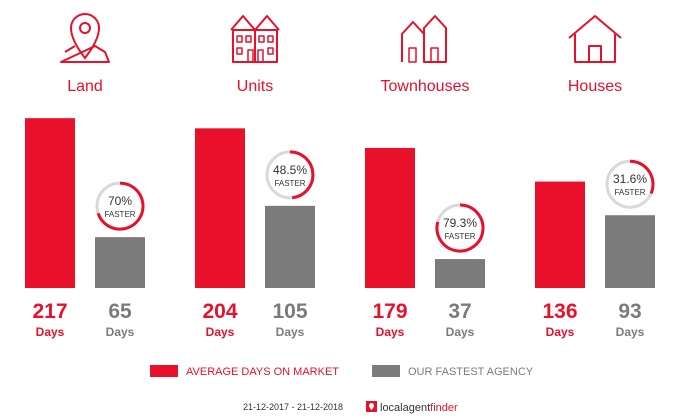 This screenshot has width=700, height=420. What do you see at coordinates (120, 201) in the screenshot?
I see `faster-percent: 70%` at bounding box center [120, 201].